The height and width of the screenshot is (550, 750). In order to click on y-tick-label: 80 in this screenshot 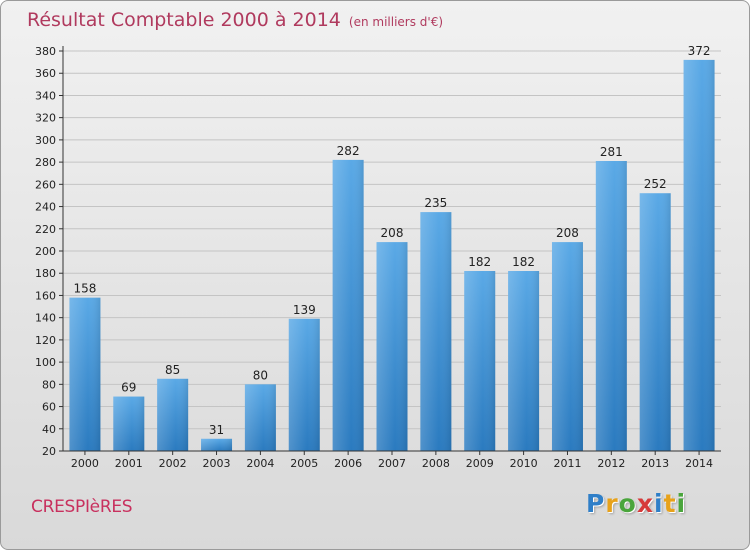, I will do `click(49, 384)`.